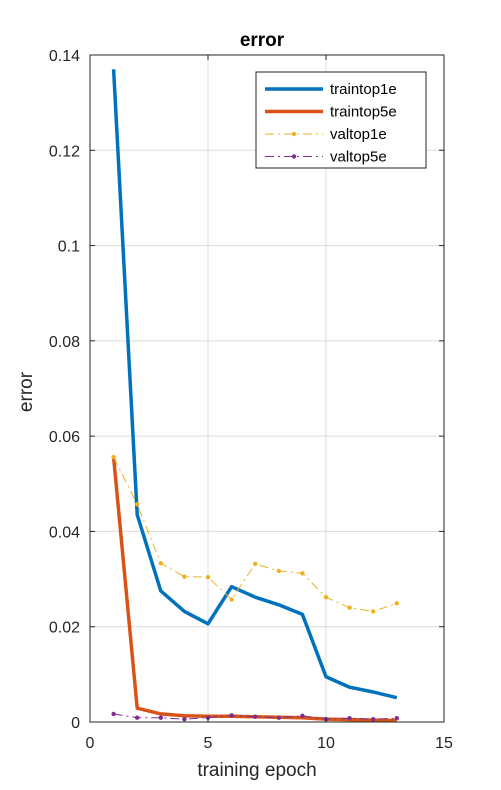 The height and width of the screenshot is (790, 501). What do you see at coordinates (90, 743) in the screenshot?
I see `x-tick-label: 0` at bounding box center [90, 743].